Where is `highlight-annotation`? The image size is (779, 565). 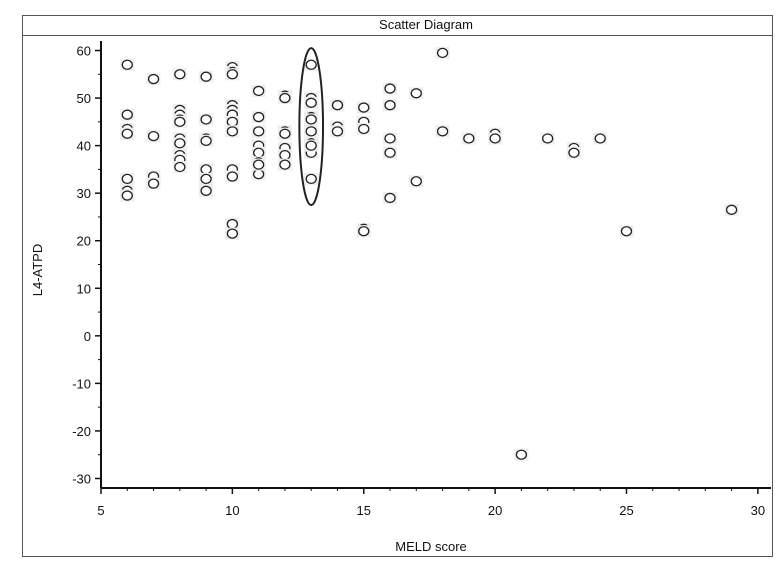
highlight-annotation is located at coordinates (311, 127).